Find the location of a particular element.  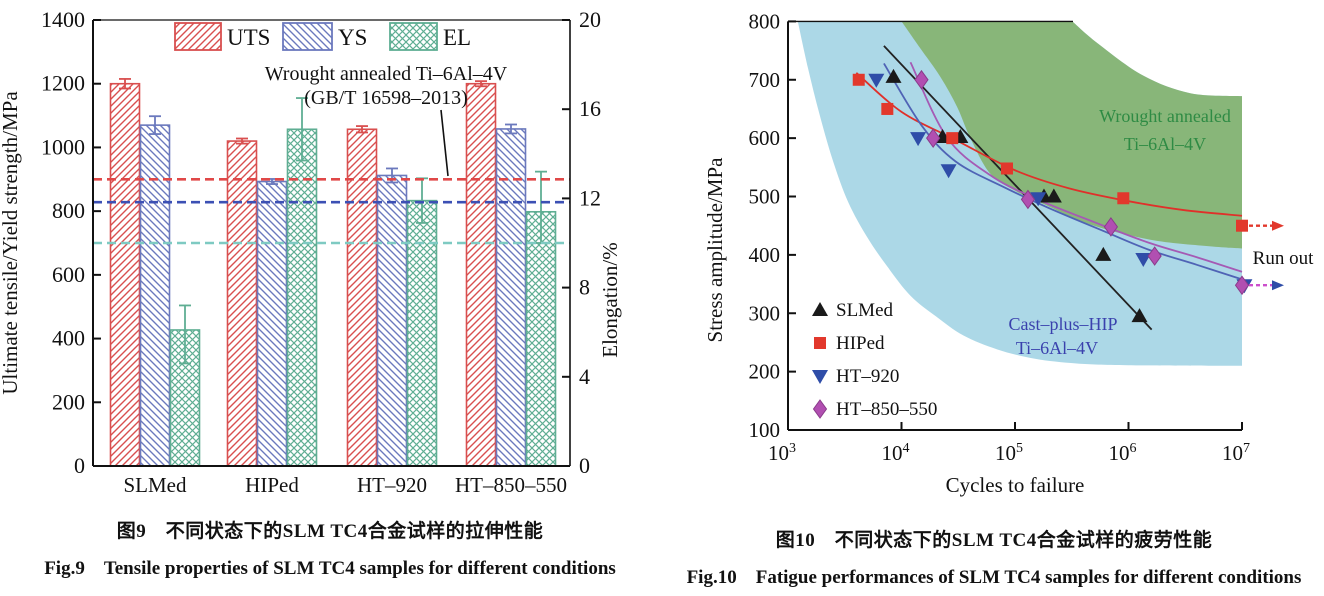

right-tick-label: 12 is located at coordinates (590, 197).